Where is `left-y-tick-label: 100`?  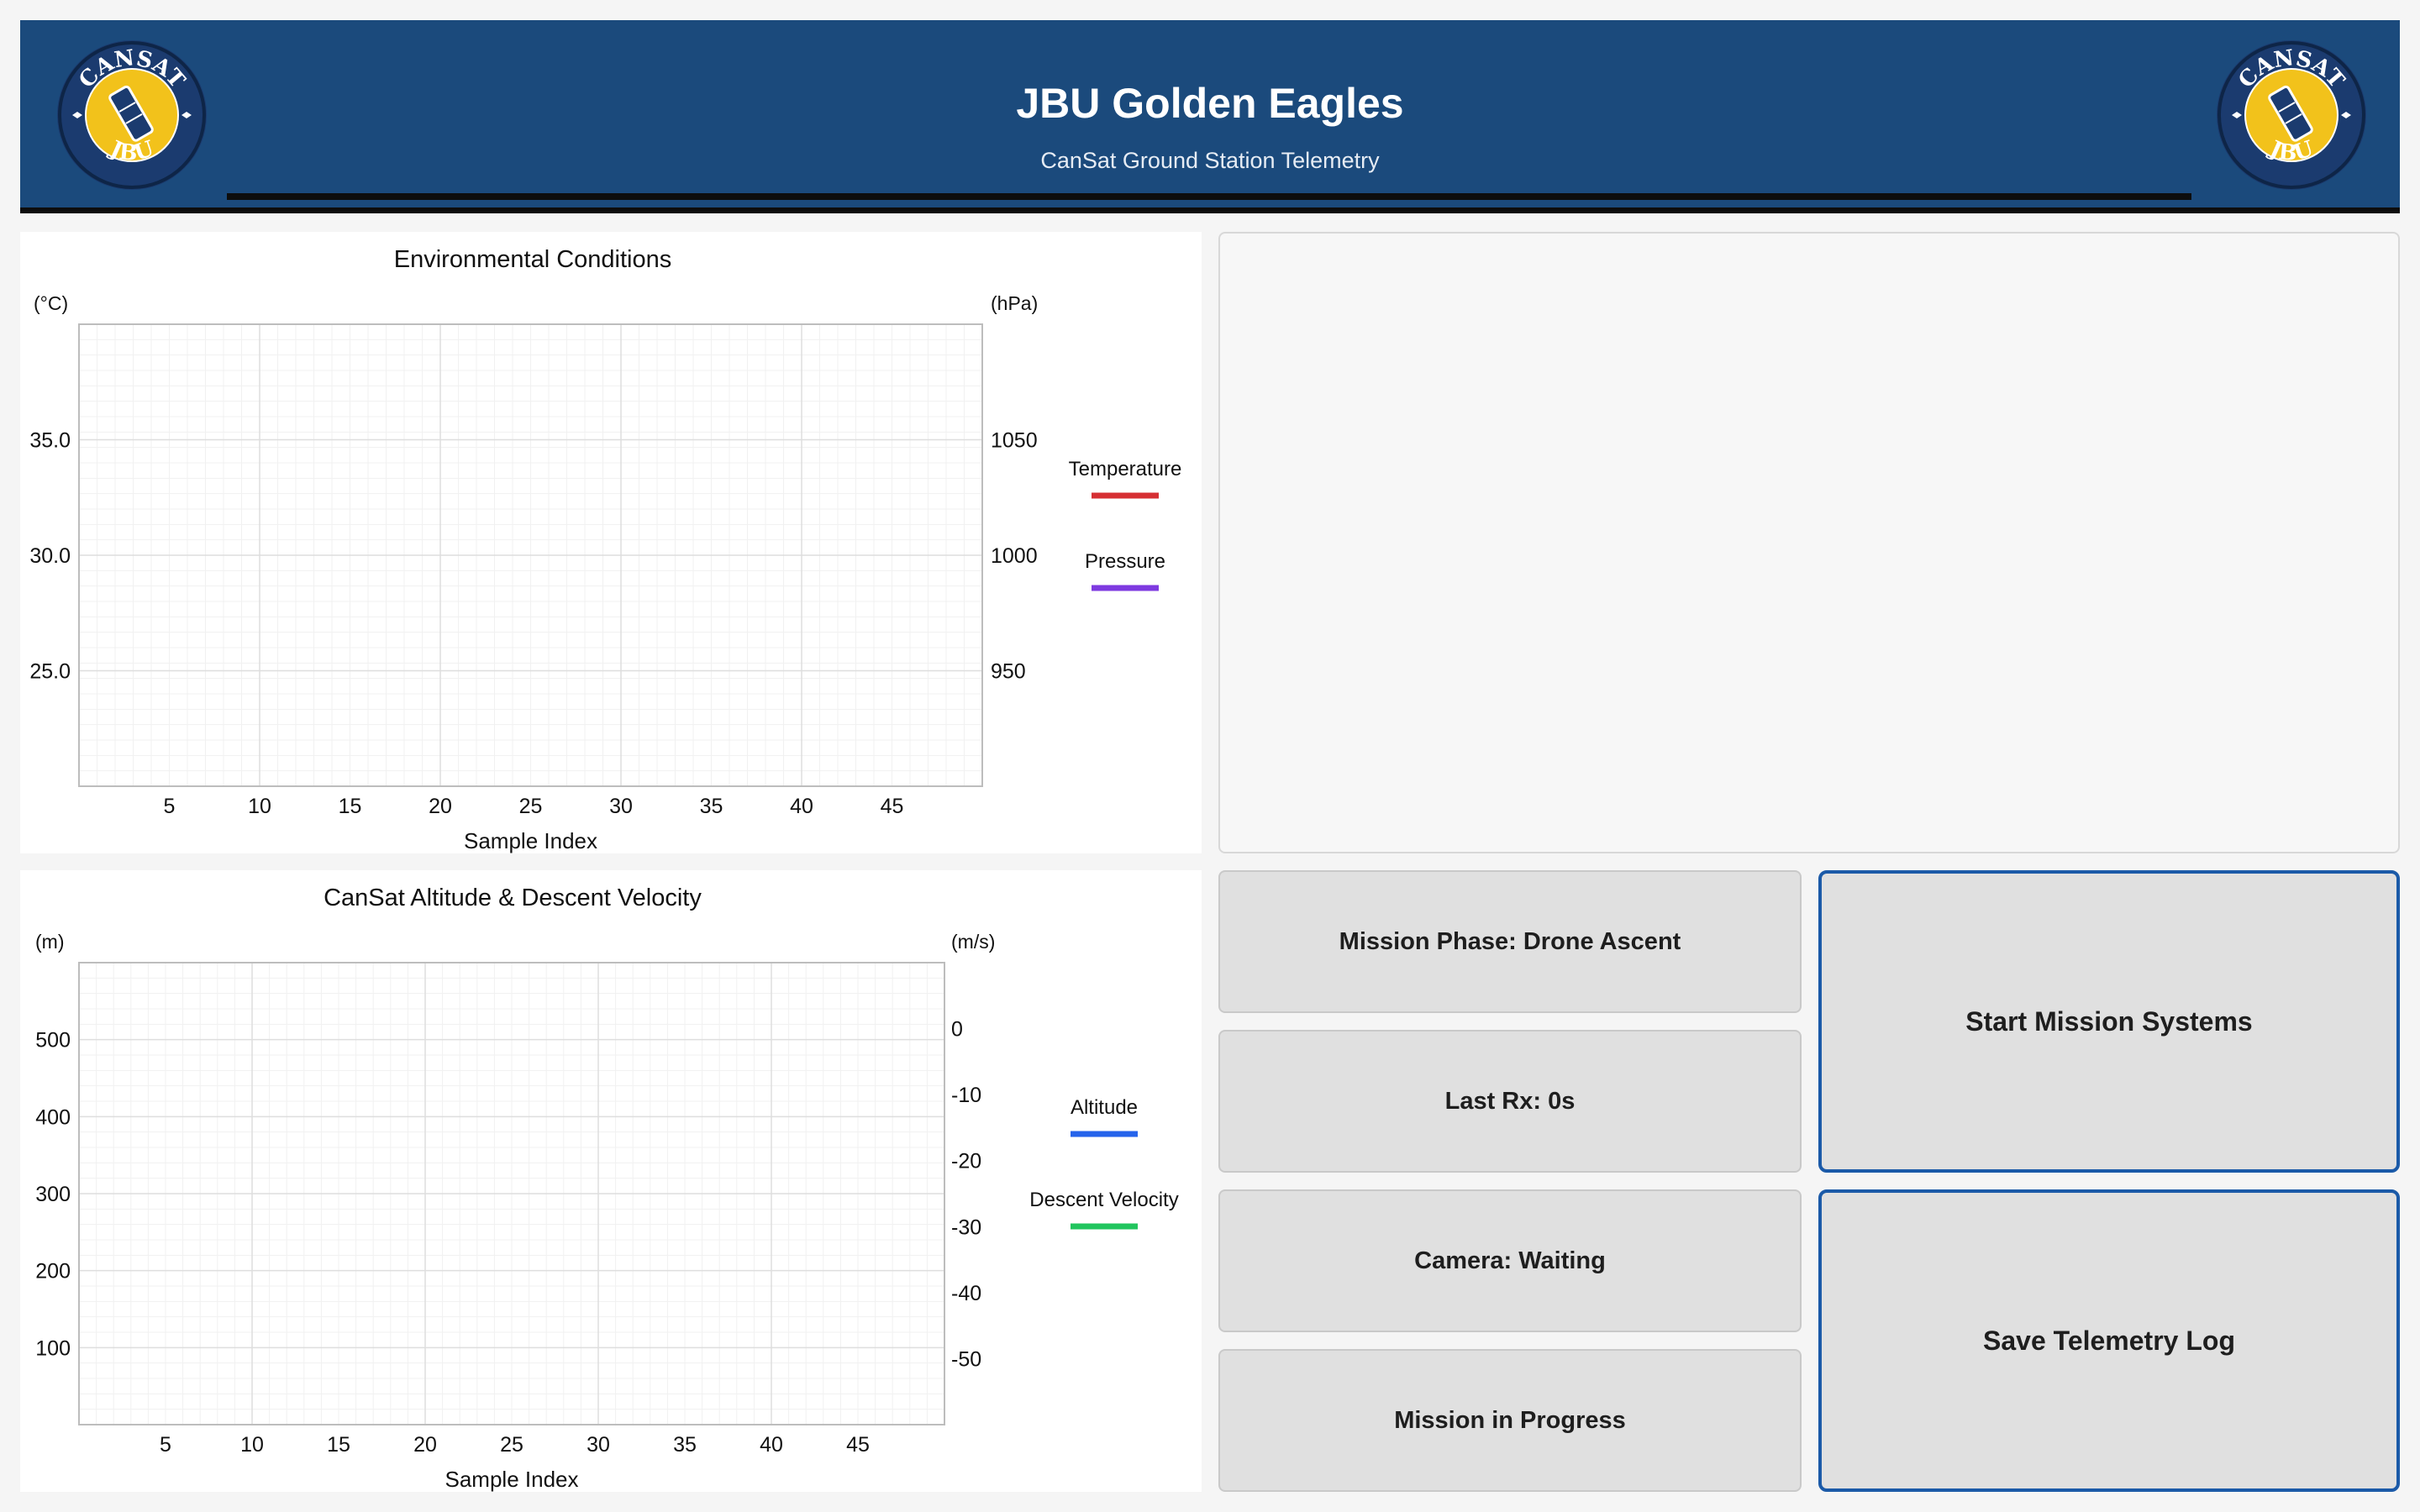
left-y-tick-label: 100 is located at coordinates (53, 1348).